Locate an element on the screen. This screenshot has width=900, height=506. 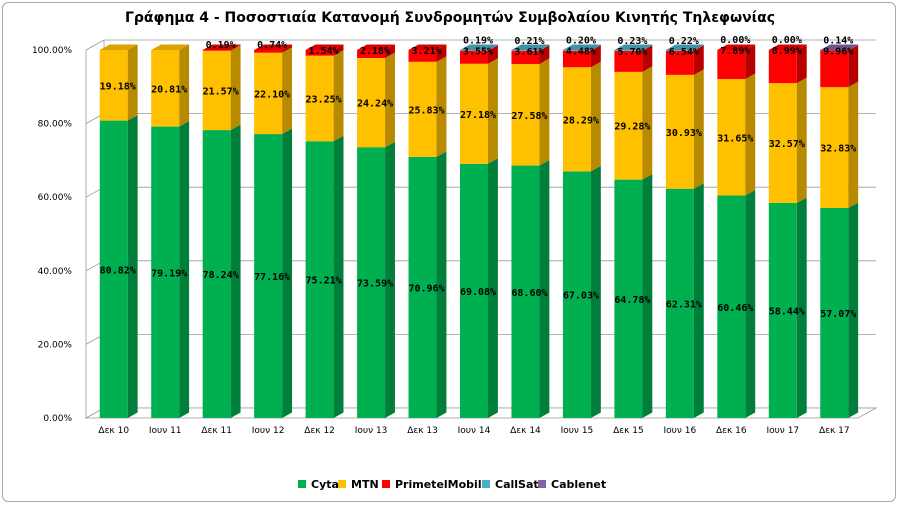
bar-top-primetelmobile is located at coordinates (787, 47).